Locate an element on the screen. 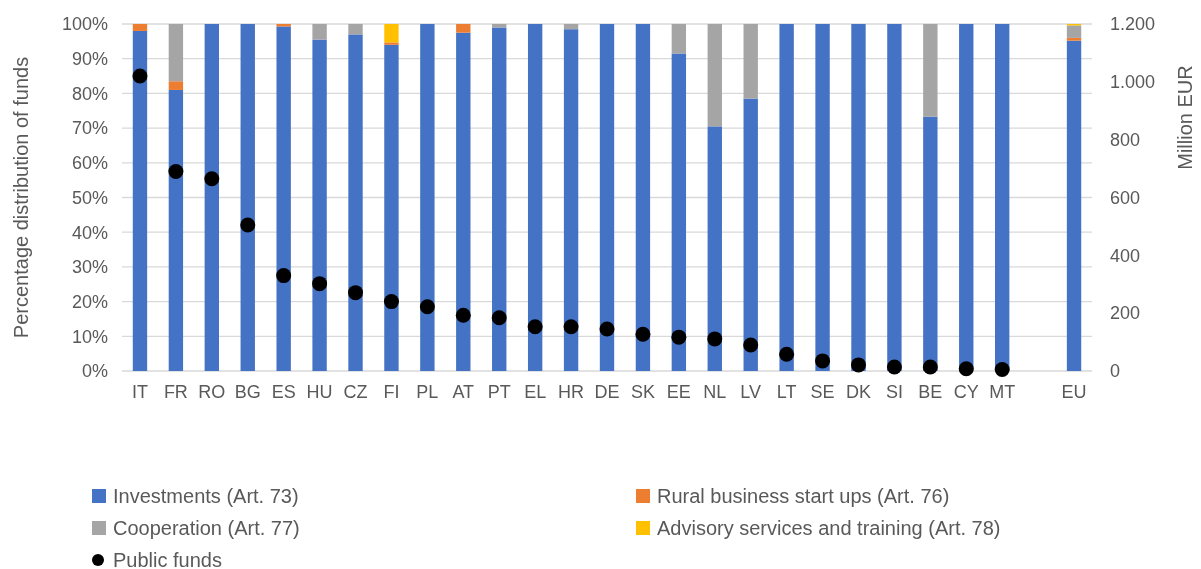 The height and width of the screenshot is (569, 1201). y2-axis-title: Million EUR is located at coordinates (1185, 117).